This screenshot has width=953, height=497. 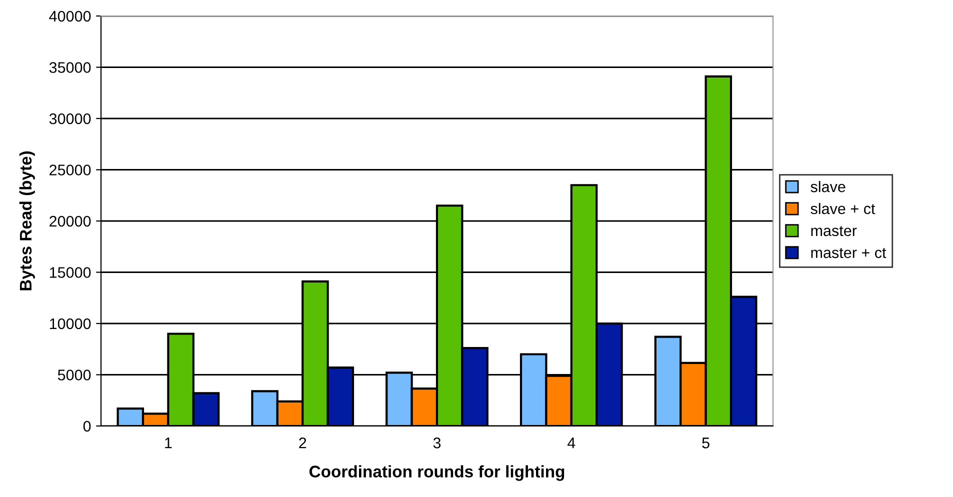 What do you see at coordinates (834, 231) in the screenshot?
I see `legend-label: master` at bounding box center [834, 231].